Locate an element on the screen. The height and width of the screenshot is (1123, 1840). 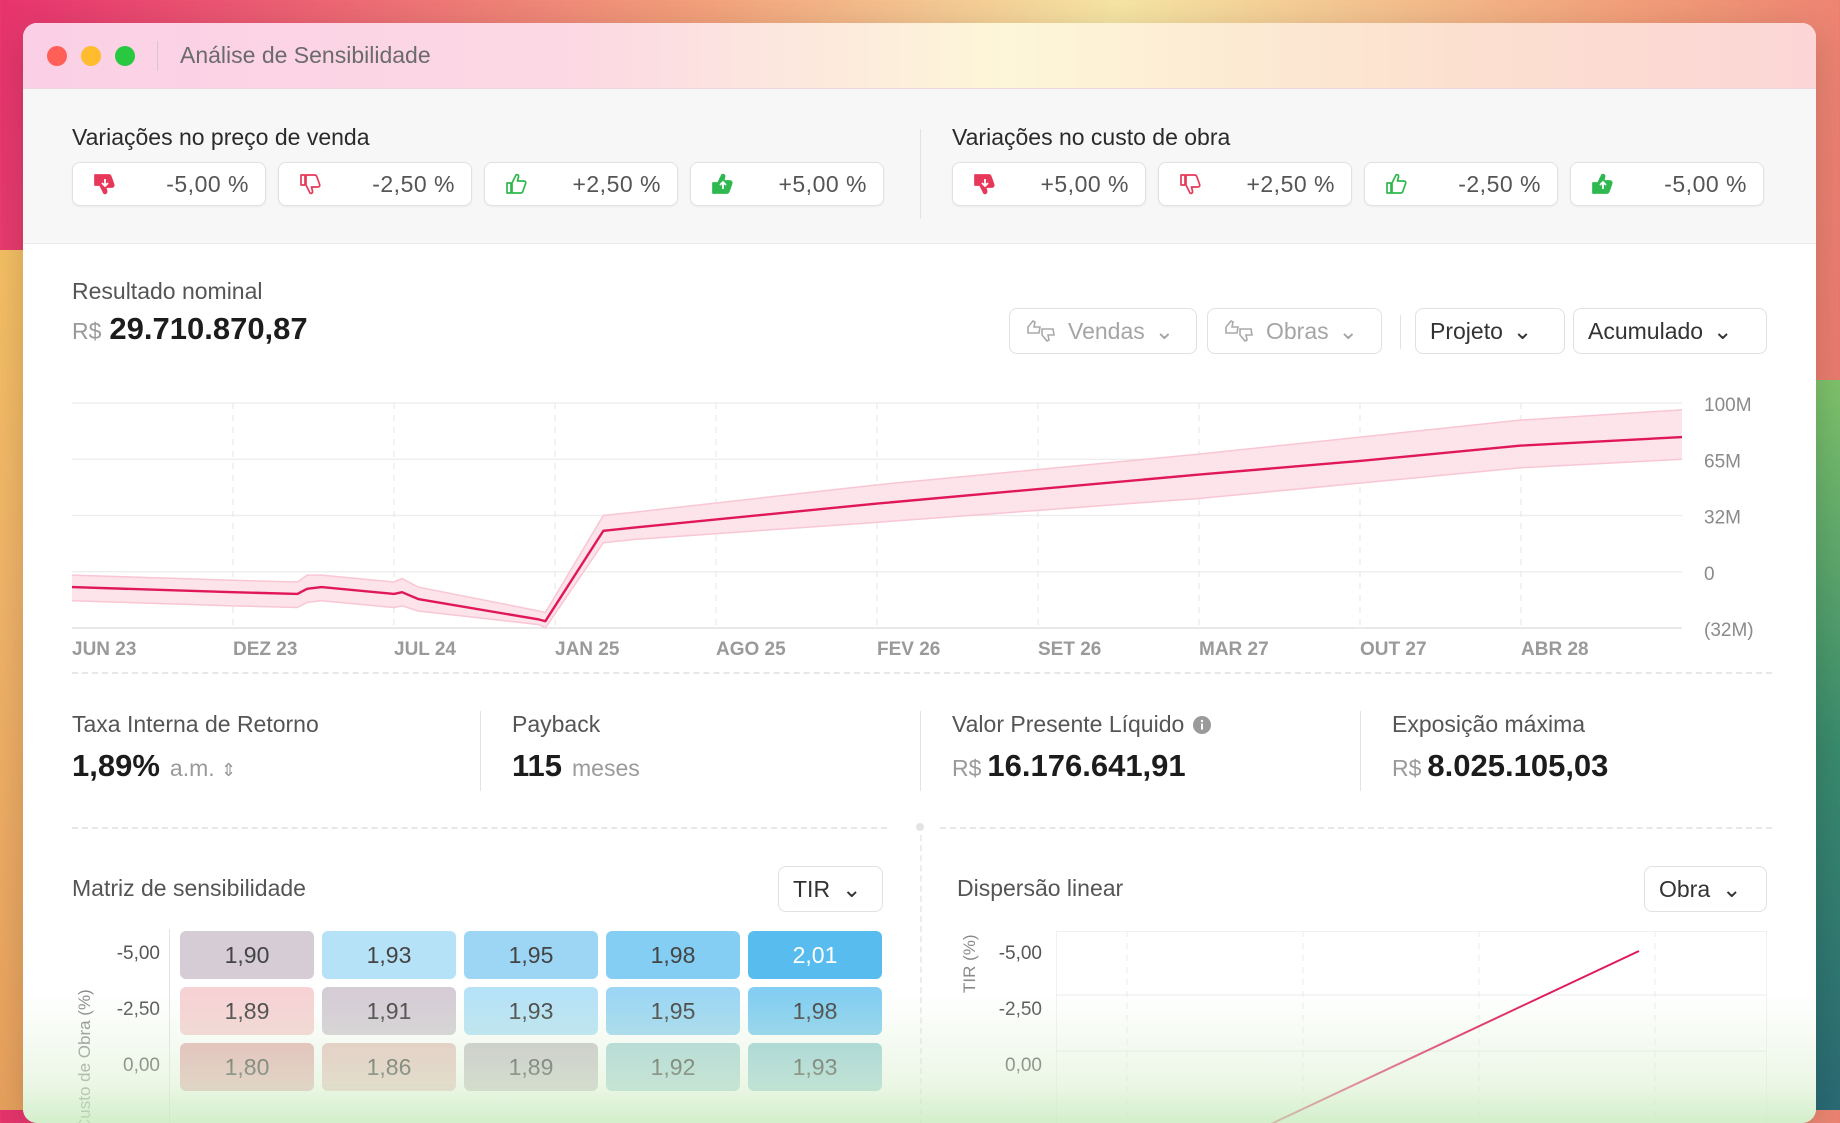
kpi-npv: Valor Presente Líquido R$ 16.176.641,91 is located at coordinates (1082, 747).